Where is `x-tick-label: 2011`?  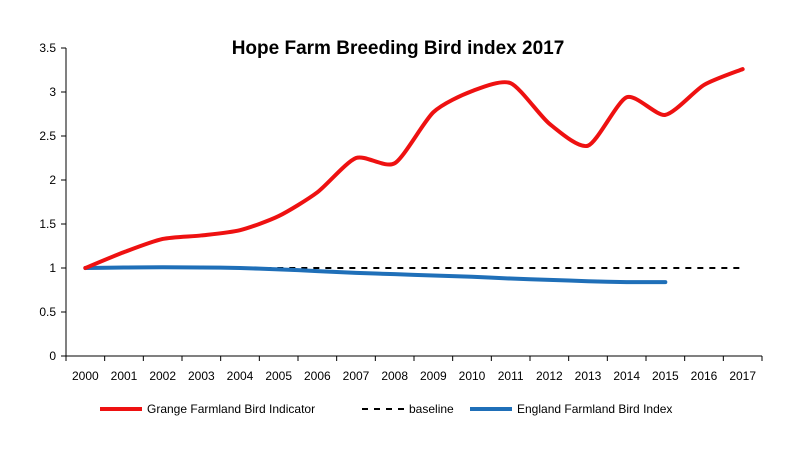
x-tick-label: 2011 is located at coordinates (511, 376).